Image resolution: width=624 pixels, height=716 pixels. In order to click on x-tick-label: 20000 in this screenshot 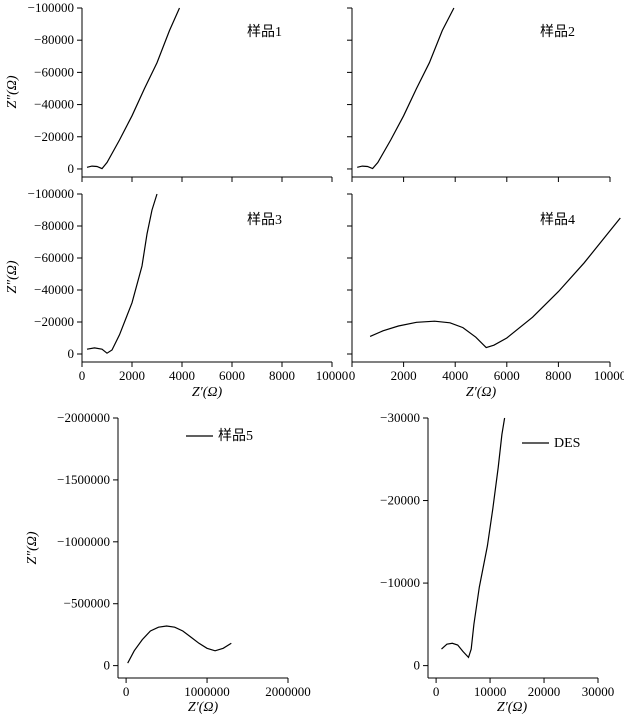, I will do `click(544, 691)`.